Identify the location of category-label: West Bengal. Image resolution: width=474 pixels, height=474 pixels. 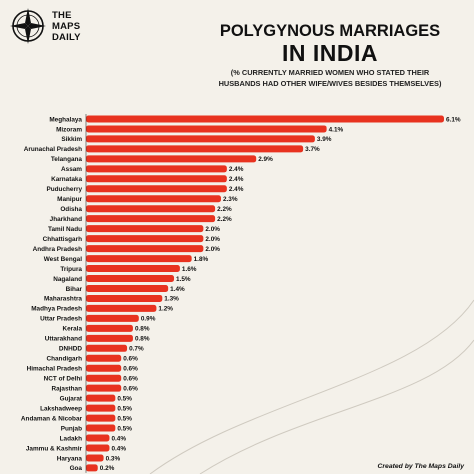
(63, 259).